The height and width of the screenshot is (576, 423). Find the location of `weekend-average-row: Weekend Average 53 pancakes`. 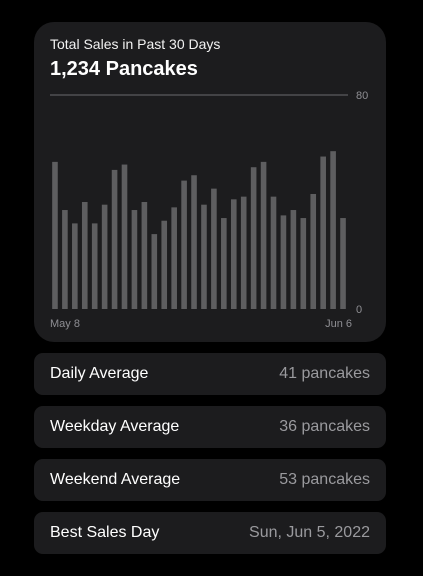

weekend-average-row: Weekend Average 53 pancakes is located at coordinates (210, 480).